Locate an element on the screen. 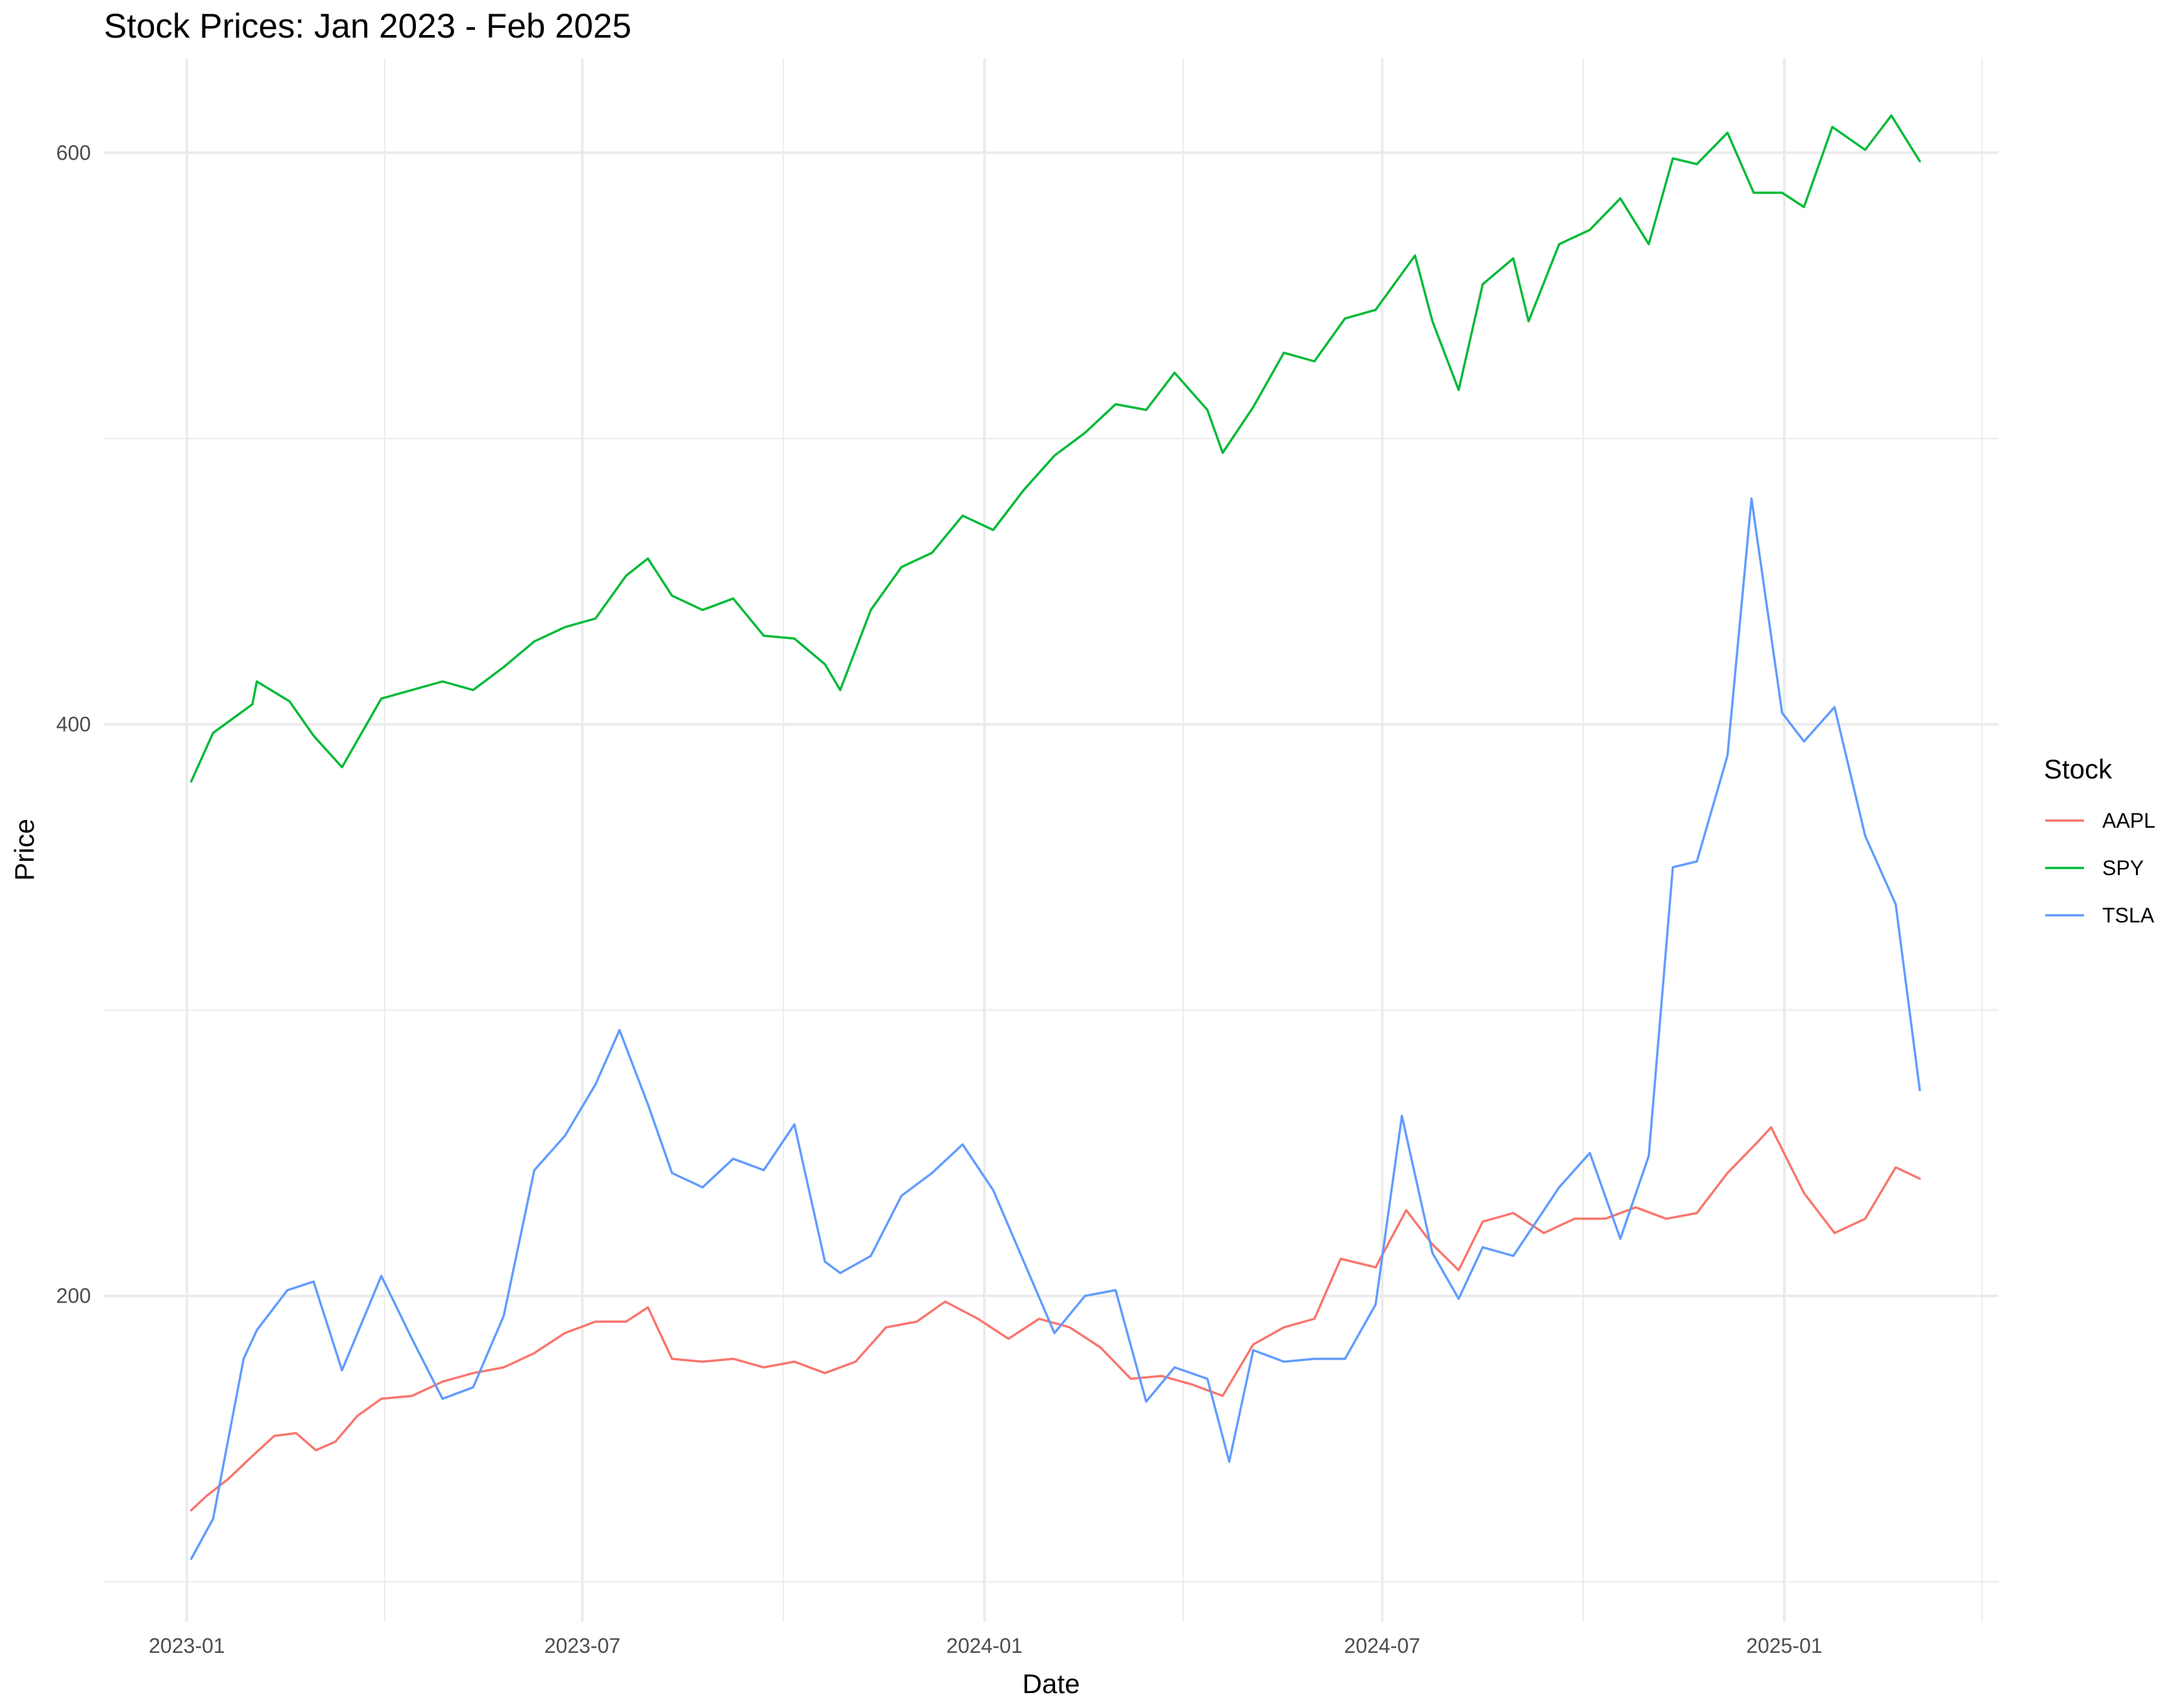 This screenshot has height=1708, width=2184. chart-title: Stock Prices: Jan 2023 - Feb 2025 is located at coordinates (368, 26).